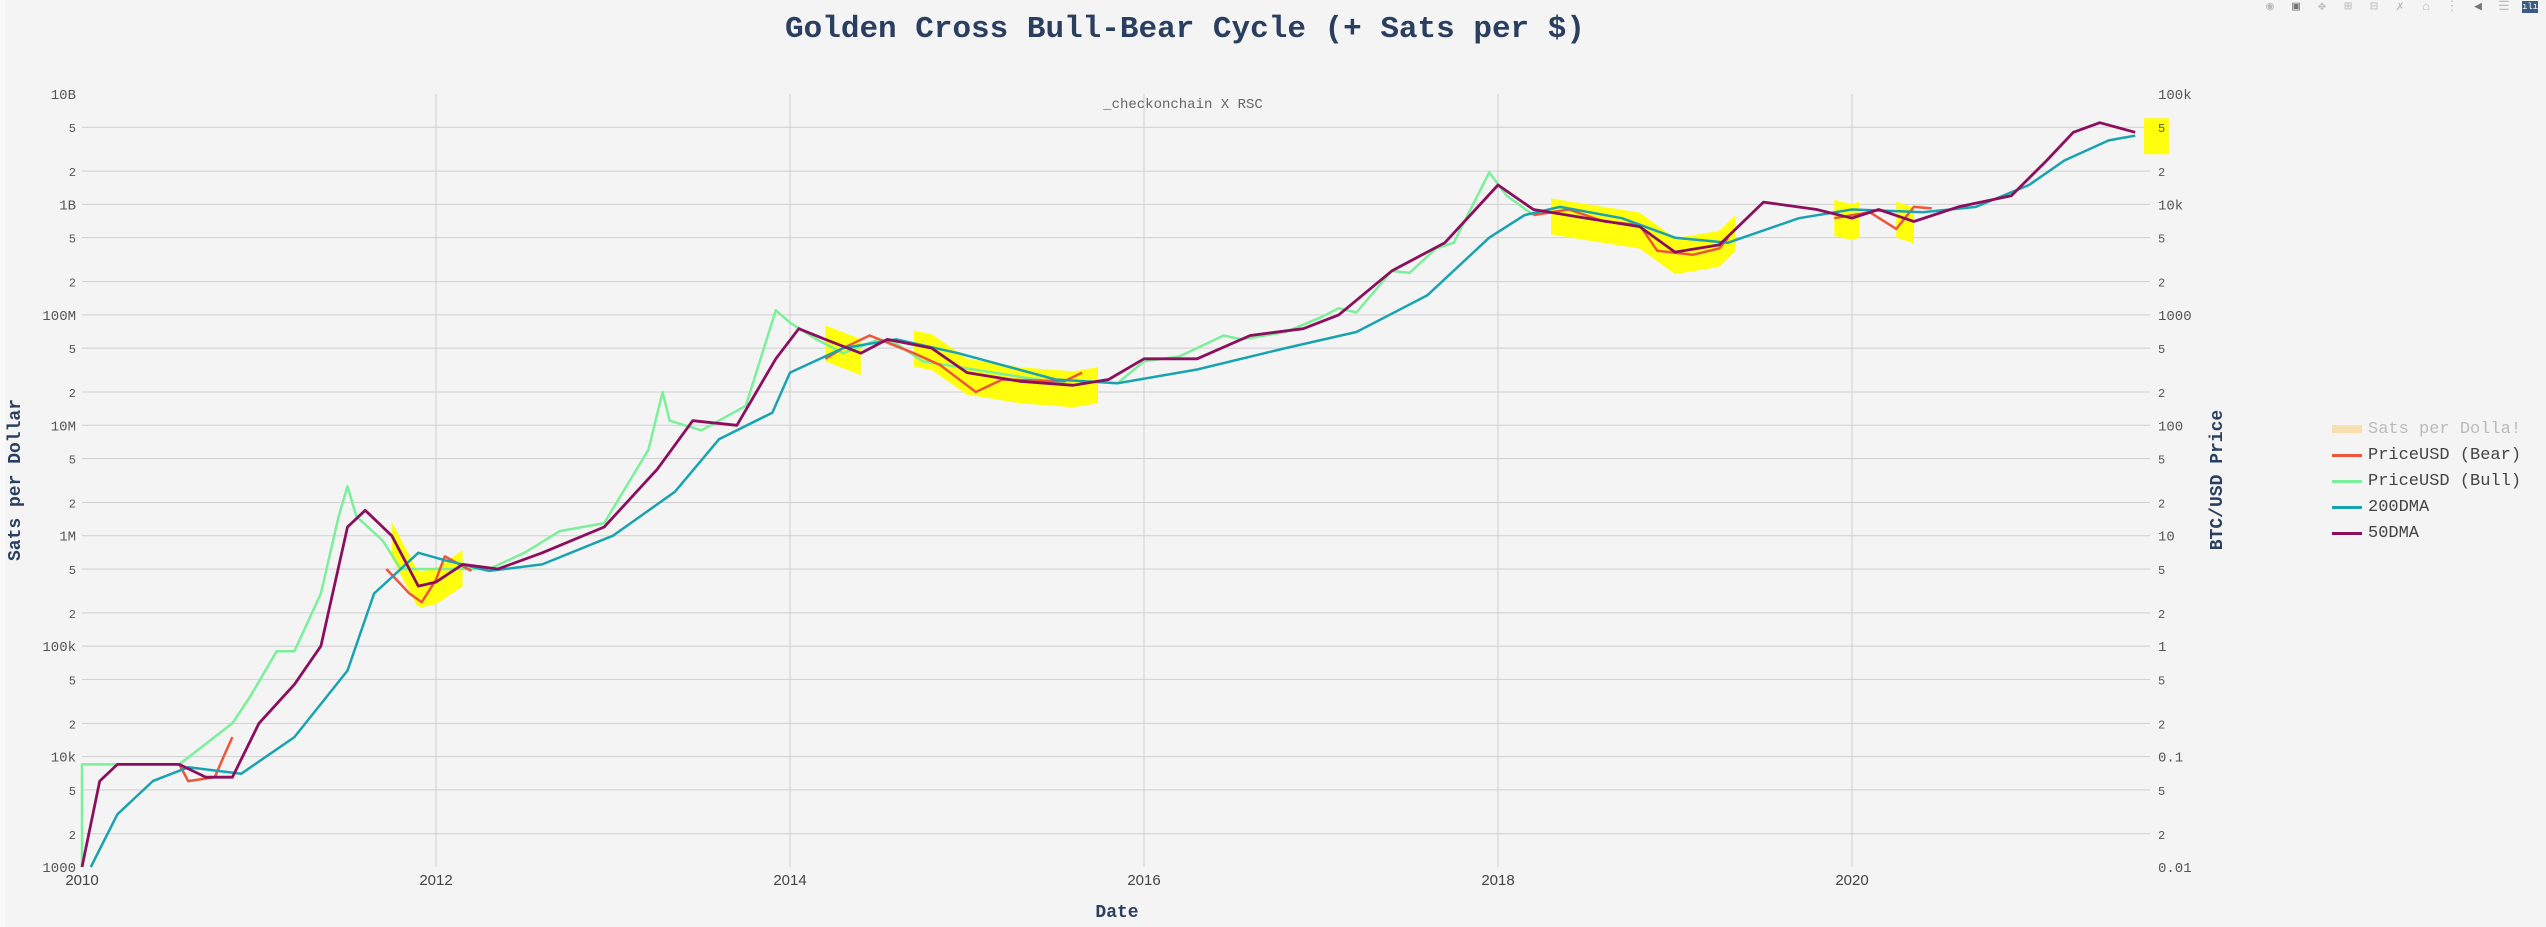 The height and width of the screenshot is (927, 2546). I want to click on modebar: ◉ ▣ ✥ ⊞ ⊟ ✗ ⌂ ⋮ ◀ ☰ ılı, so click(2400, 7).